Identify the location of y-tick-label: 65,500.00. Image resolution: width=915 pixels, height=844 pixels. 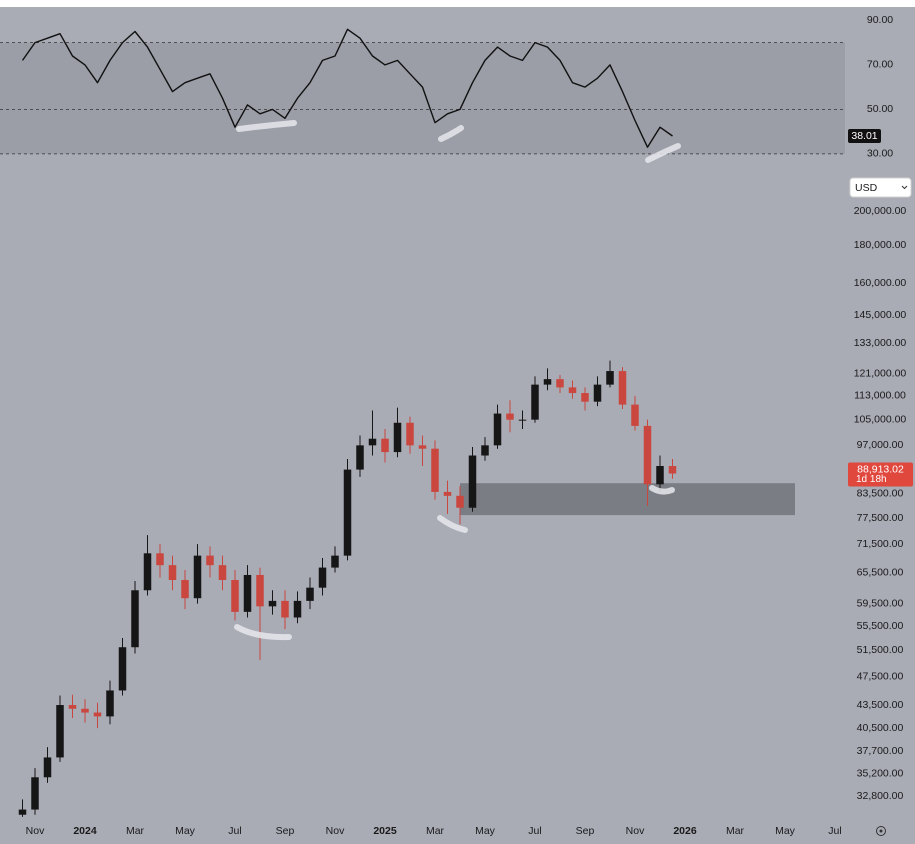
(880, 572).